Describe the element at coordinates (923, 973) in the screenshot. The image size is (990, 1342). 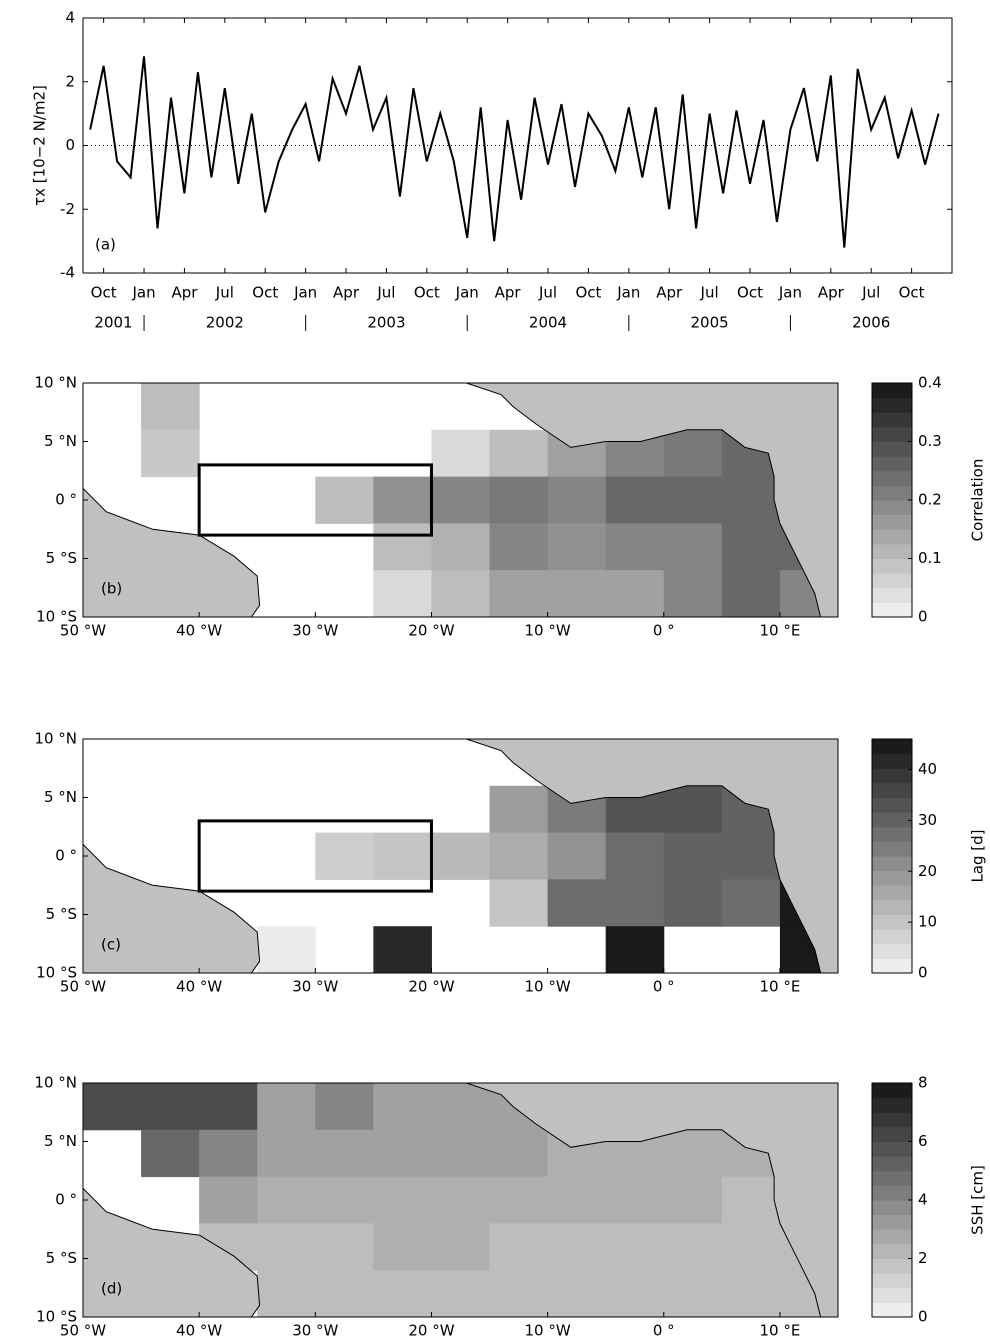
I see `colorbar-tick-label: 0` at that location.